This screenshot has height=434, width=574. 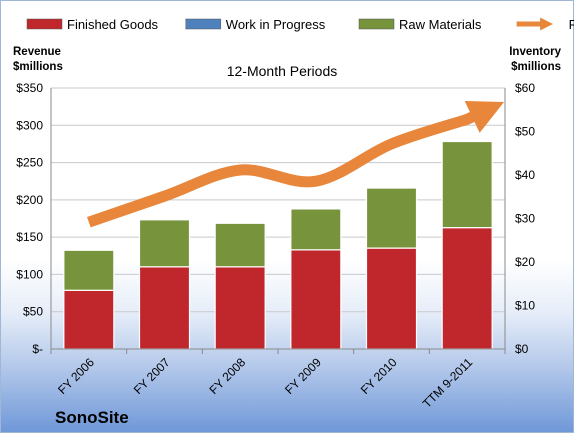 I want to click on right-tick-label: $40, so click(x=525, y=175).